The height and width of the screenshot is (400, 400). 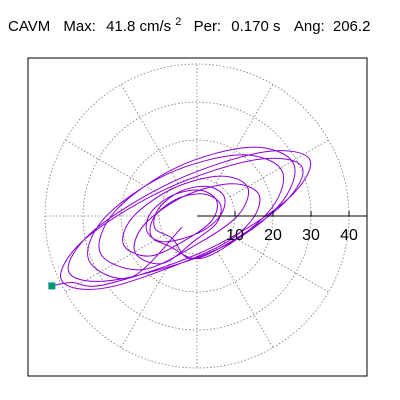 What do you see at coordinates (178, 22) in the screenshot?
I see `title-part: 2` at bounding box center [178, 22].